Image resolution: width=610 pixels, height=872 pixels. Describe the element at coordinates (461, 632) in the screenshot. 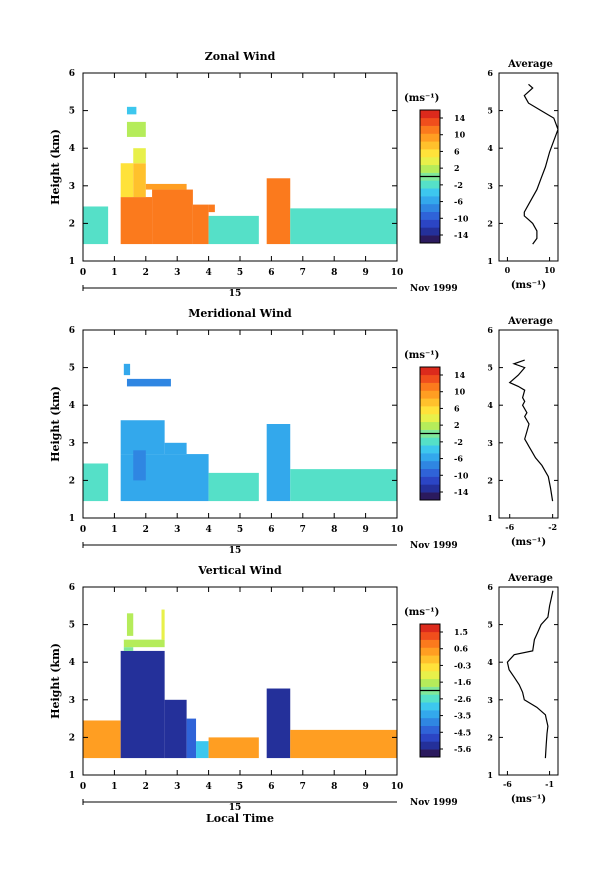

I see `colorbar-tick-label: 1.5` at that location.